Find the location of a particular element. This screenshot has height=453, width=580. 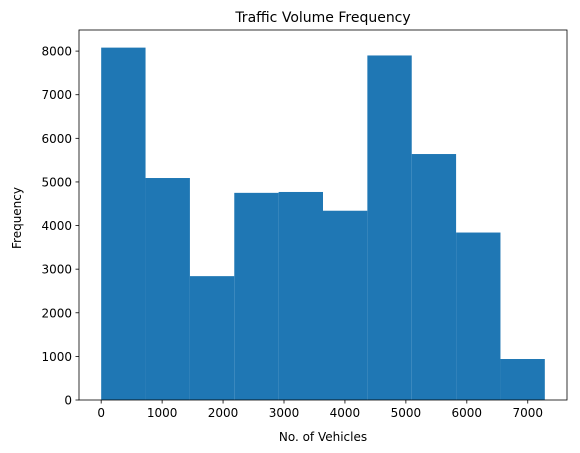

y-axis-ticks: 0 1000 2000 3000 4000 5000 6000 7000 8000 is located at coordinates (60, 226).